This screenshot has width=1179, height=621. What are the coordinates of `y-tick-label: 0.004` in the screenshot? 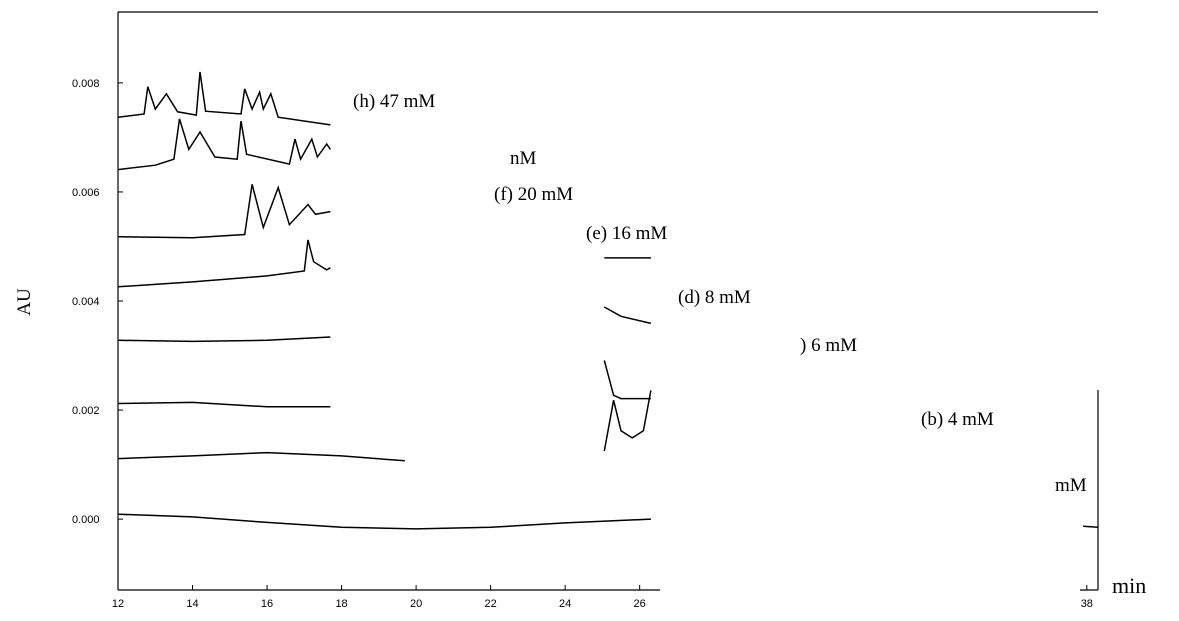 It's located at (86, 302).